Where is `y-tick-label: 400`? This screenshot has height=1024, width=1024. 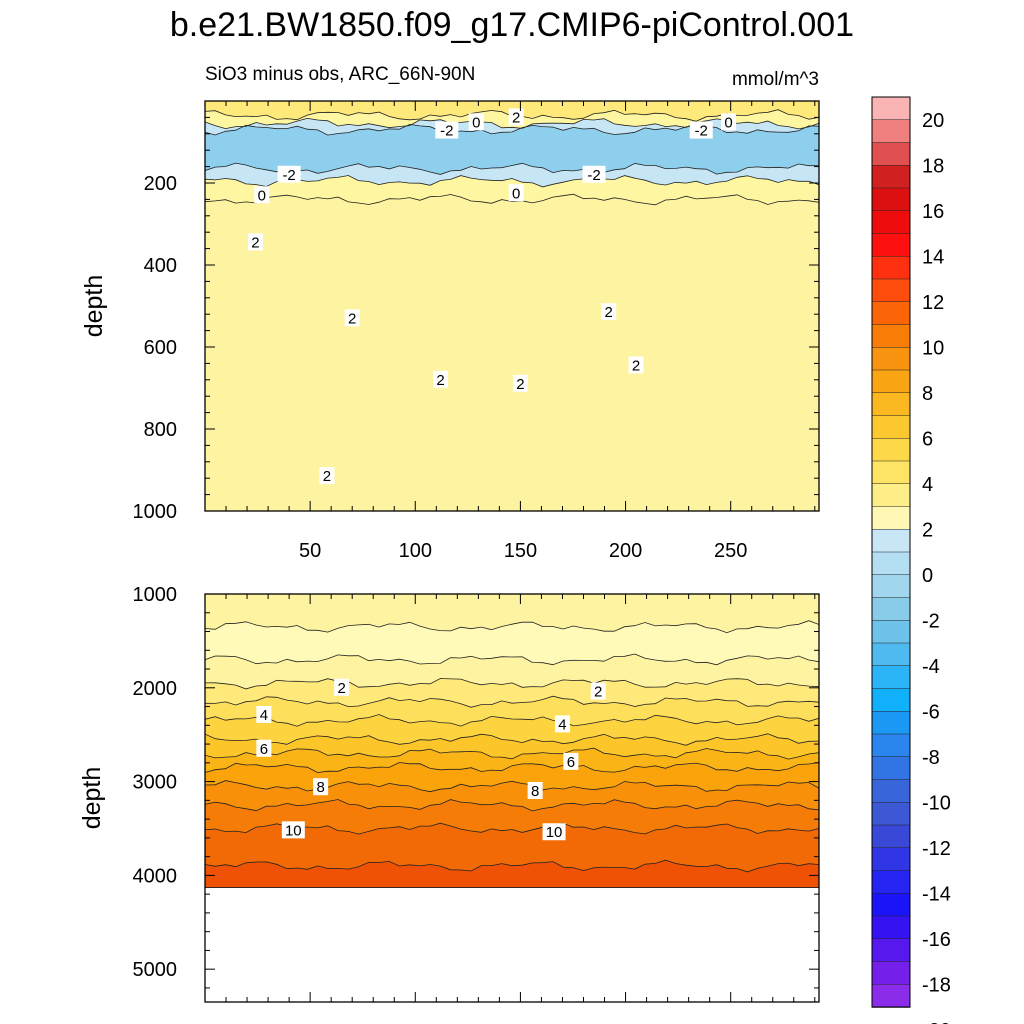 y-tick-label: 400 is located at coordinates (160, 266).